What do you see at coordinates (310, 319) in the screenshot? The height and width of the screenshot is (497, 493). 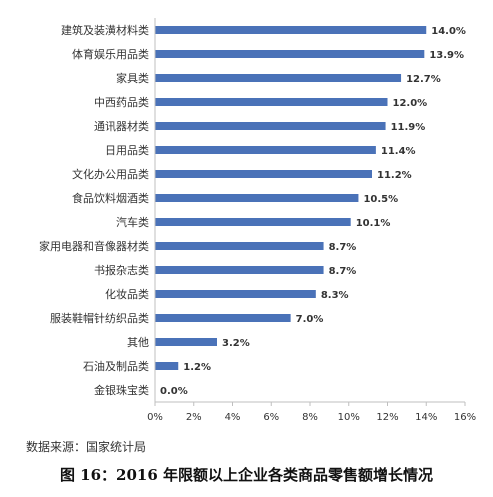 I see `value-label: 7.0%` at bounding box center [310, 319].